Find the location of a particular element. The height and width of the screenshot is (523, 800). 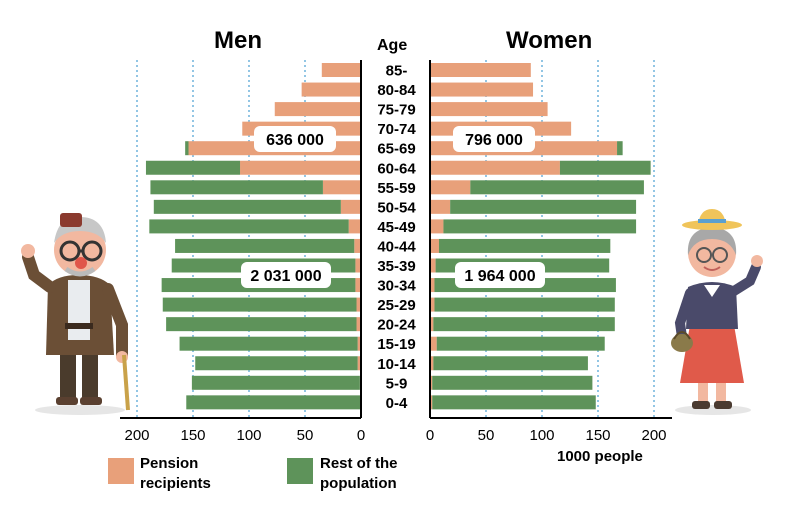

men-title: Men is located at coordinates (238, 40).